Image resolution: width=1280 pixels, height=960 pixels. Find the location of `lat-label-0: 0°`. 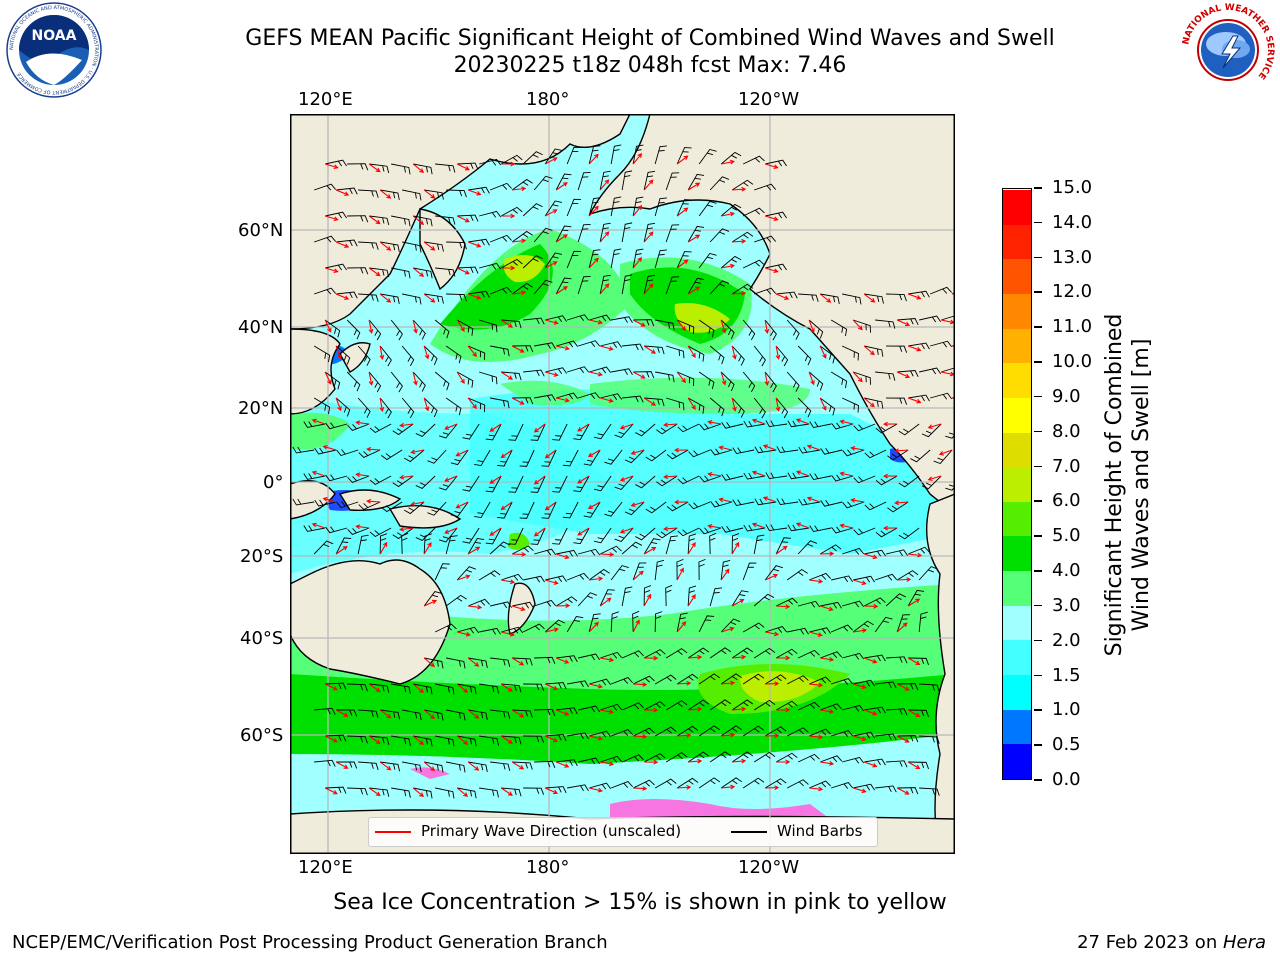

lat-label-0: 0° is located at coordinates (273, 482).